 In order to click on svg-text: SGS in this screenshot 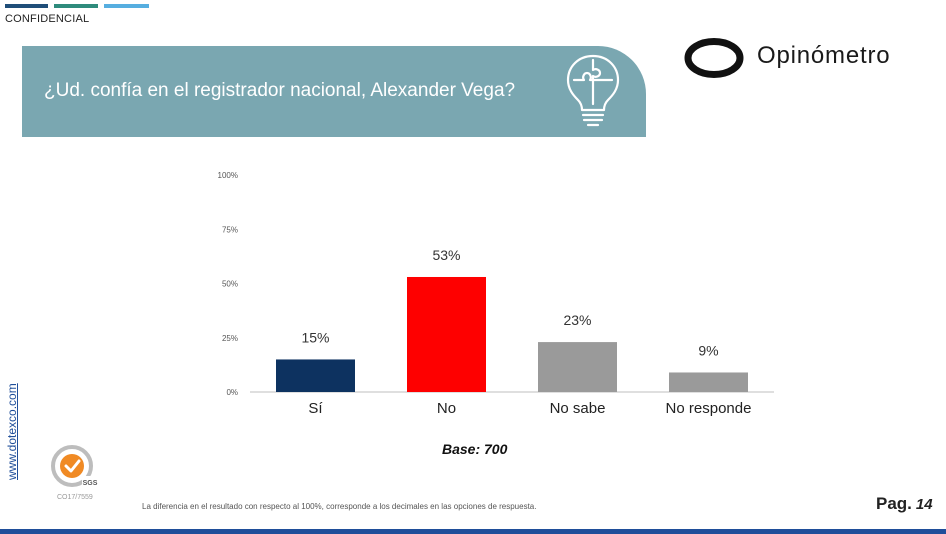, I will do `click(90, 483)`.